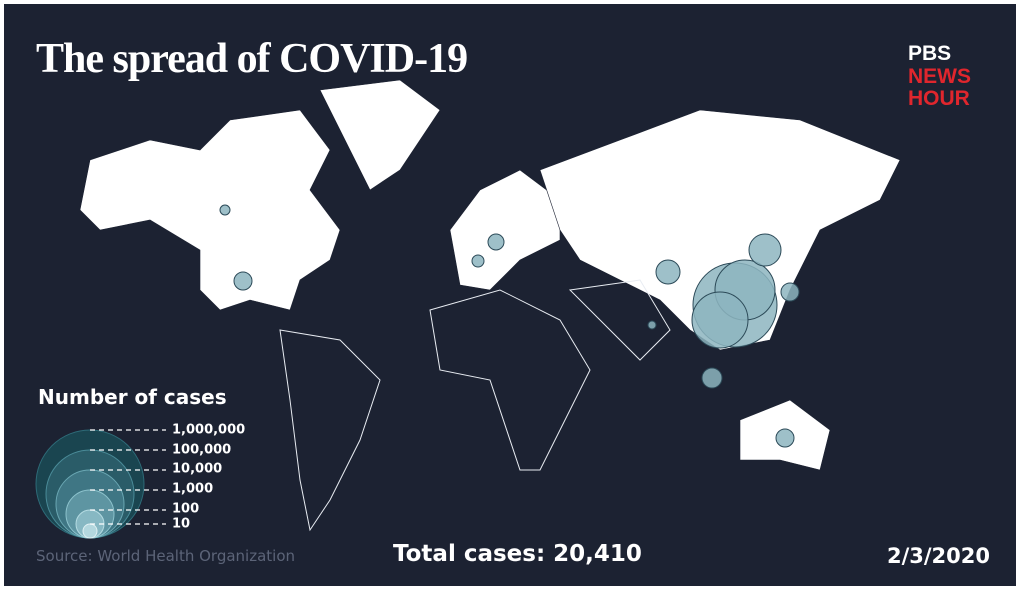 The width and height of the screenshot is (1022, 592). I want to click on source: Source: World Health Organization, so click(165, 556).